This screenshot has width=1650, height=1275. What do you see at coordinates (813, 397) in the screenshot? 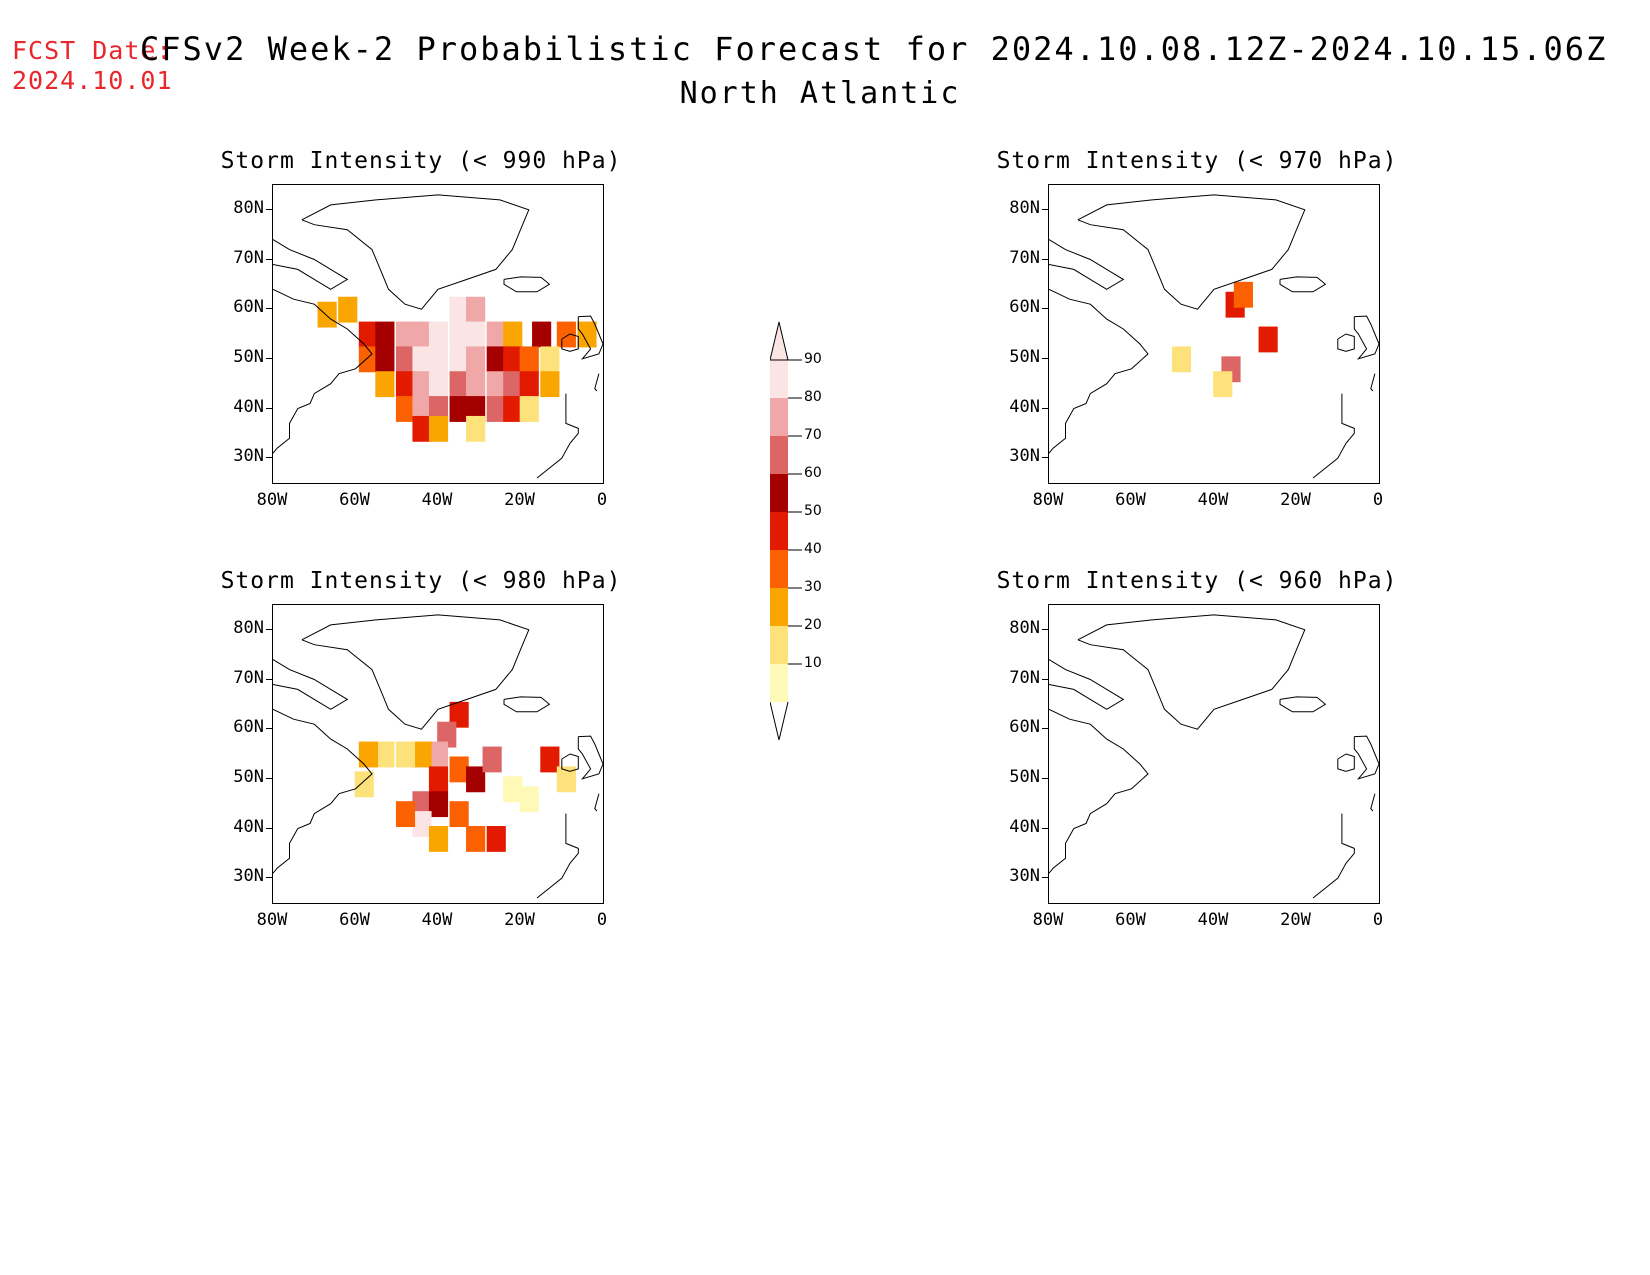
I see `colorbar-label: 80` at bounding box center [813, 397].